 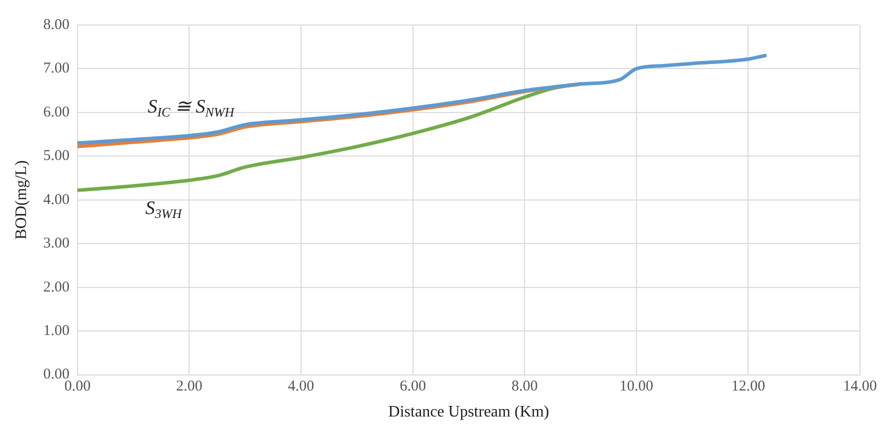 What do you see at coordinates (637, 386) in the screenshot?
I see `x-tick-label: 10.00` at bounding box center [637, 386].